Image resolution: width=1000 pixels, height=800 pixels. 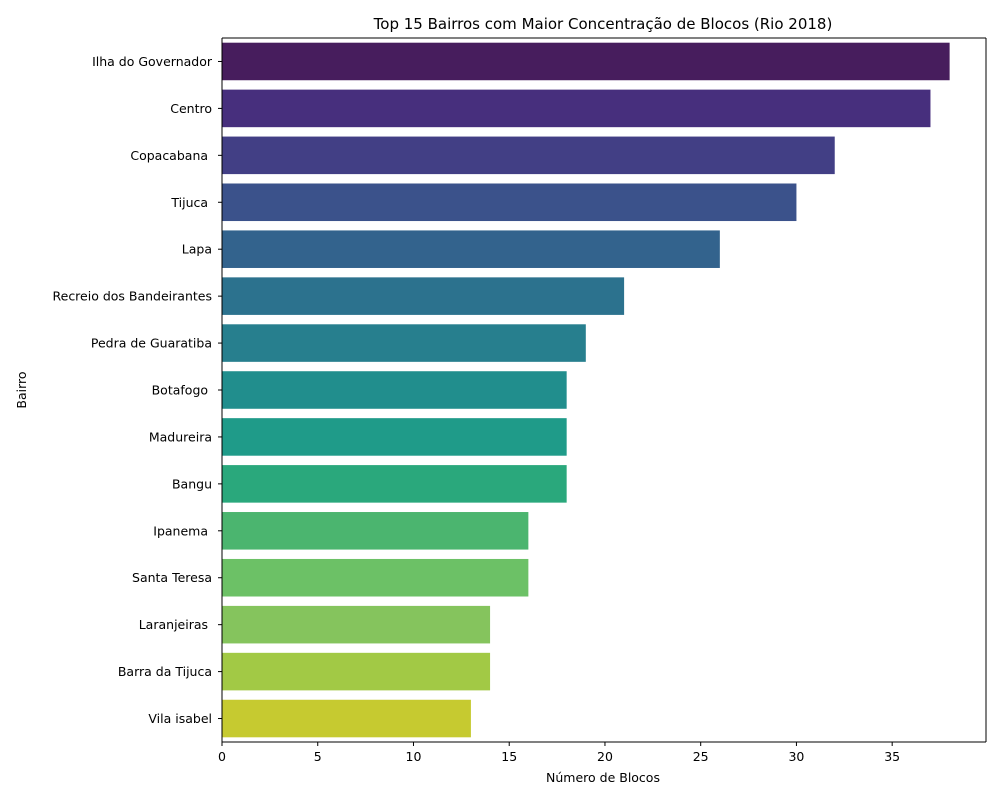 I want to click on y-axis-label: Bairro, so click(x=21, y=389).